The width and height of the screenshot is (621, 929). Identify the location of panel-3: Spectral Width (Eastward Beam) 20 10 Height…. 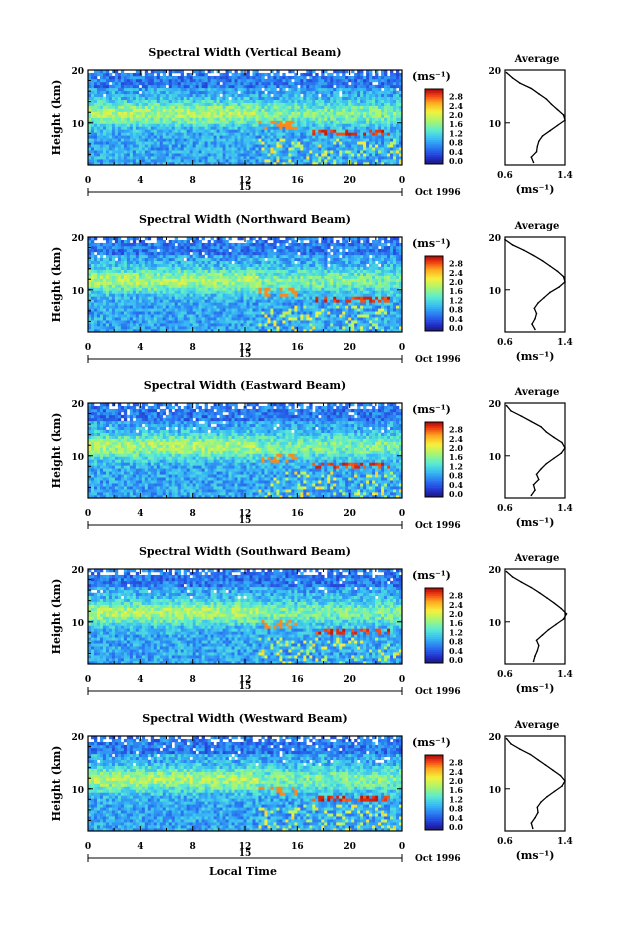
(311, 455).